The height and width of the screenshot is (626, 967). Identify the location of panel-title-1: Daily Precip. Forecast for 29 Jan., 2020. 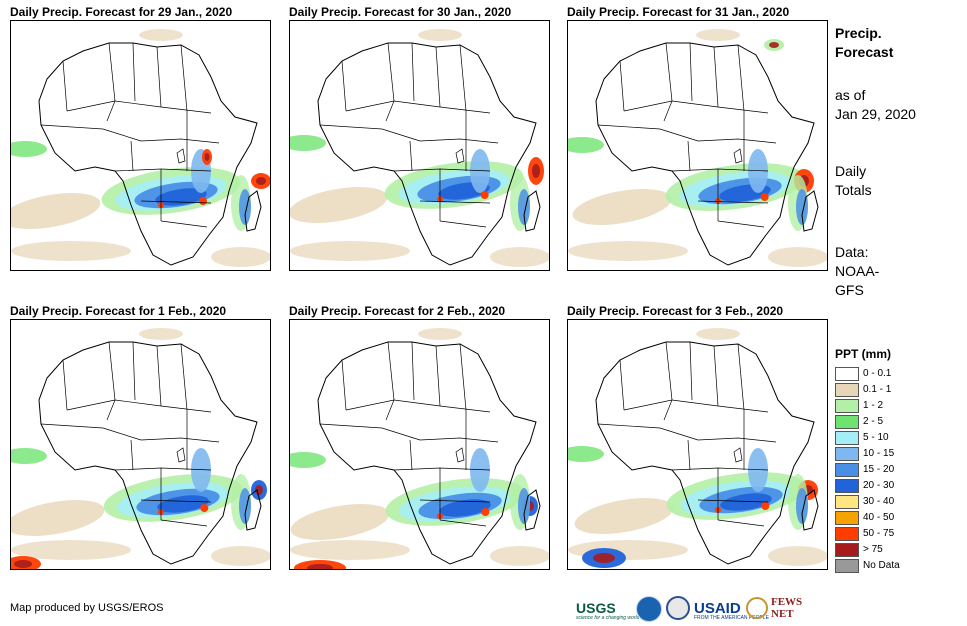
(121, 12).